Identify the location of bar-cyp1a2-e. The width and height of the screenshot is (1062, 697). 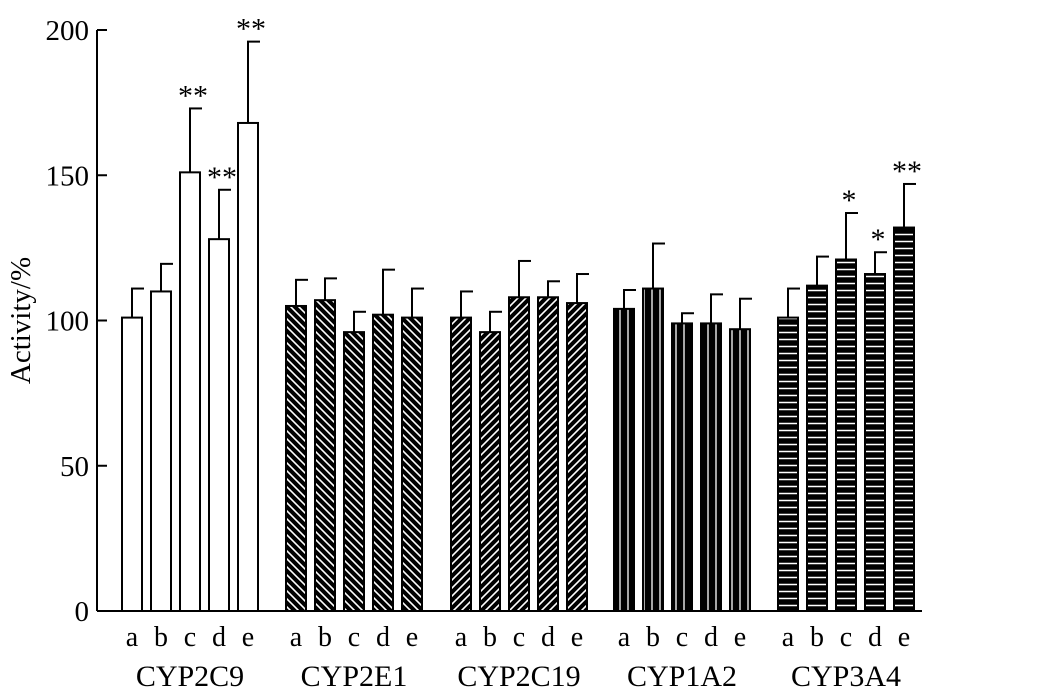
(740, 470).